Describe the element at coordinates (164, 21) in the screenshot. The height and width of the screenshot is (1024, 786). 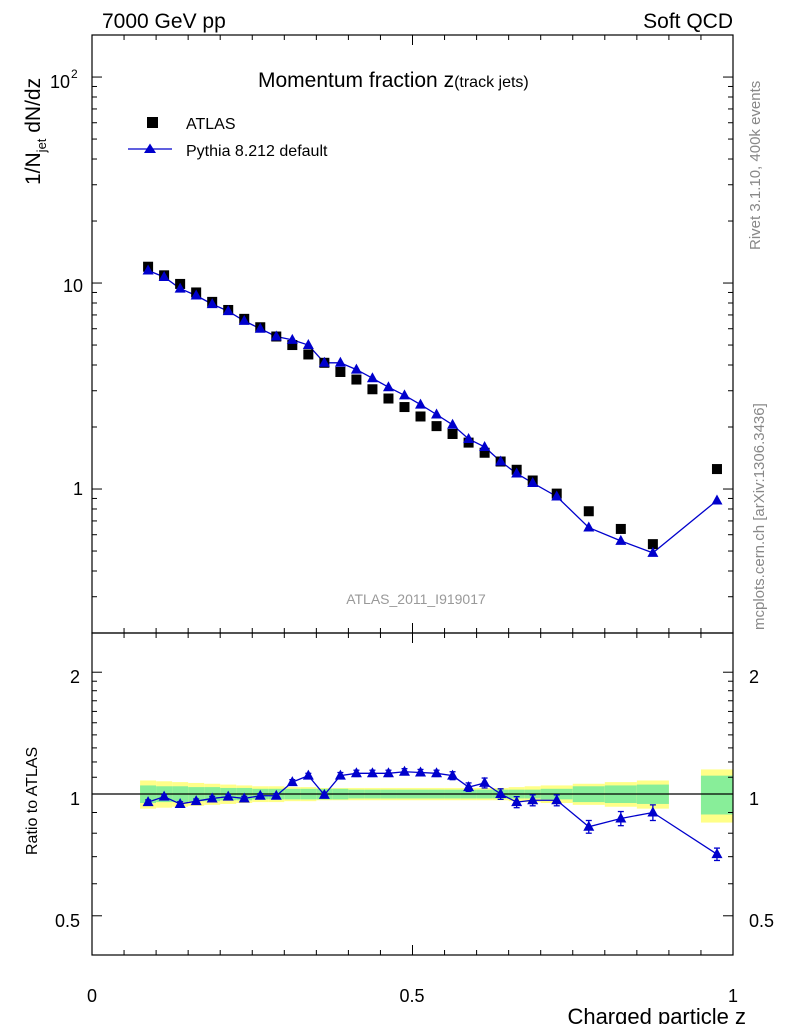
I see `energy-label: 7000 GeV pp` at that location.